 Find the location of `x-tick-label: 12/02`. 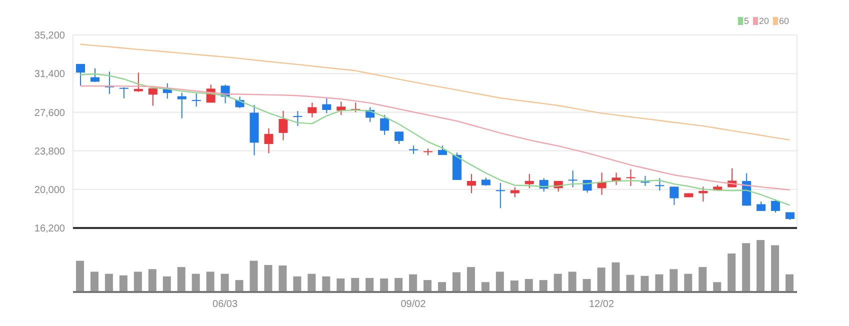

x-tick-label: 12/02 is located at coordinates (601, 304).